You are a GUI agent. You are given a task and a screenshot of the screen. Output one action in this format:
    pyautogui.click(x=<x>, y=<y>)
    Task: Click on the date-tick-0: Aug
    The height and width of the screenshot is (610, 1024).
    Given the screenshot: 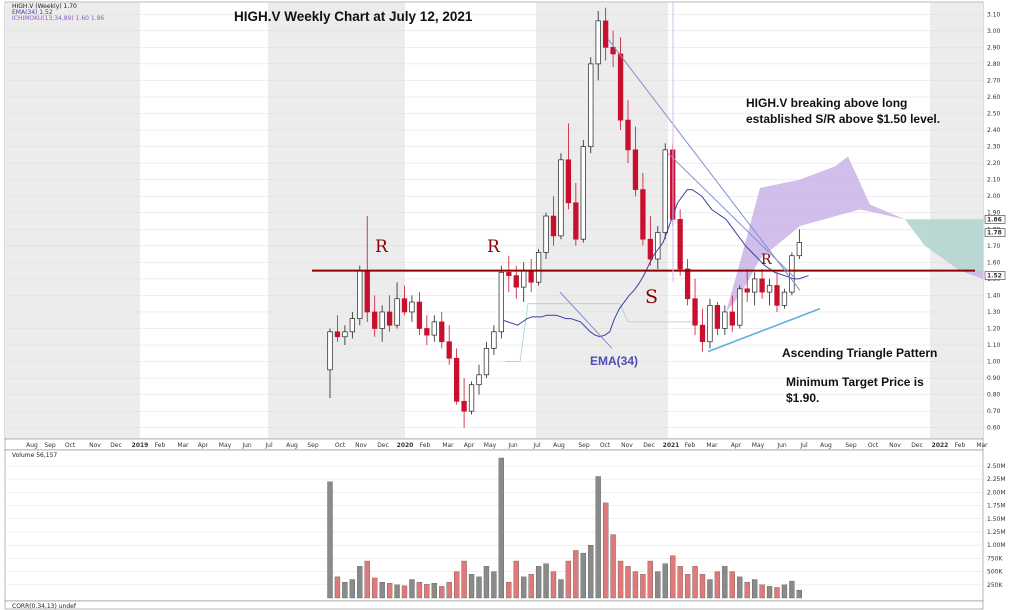 What is the action you would take?
    pyautogui.click(x=32, y=445)
    